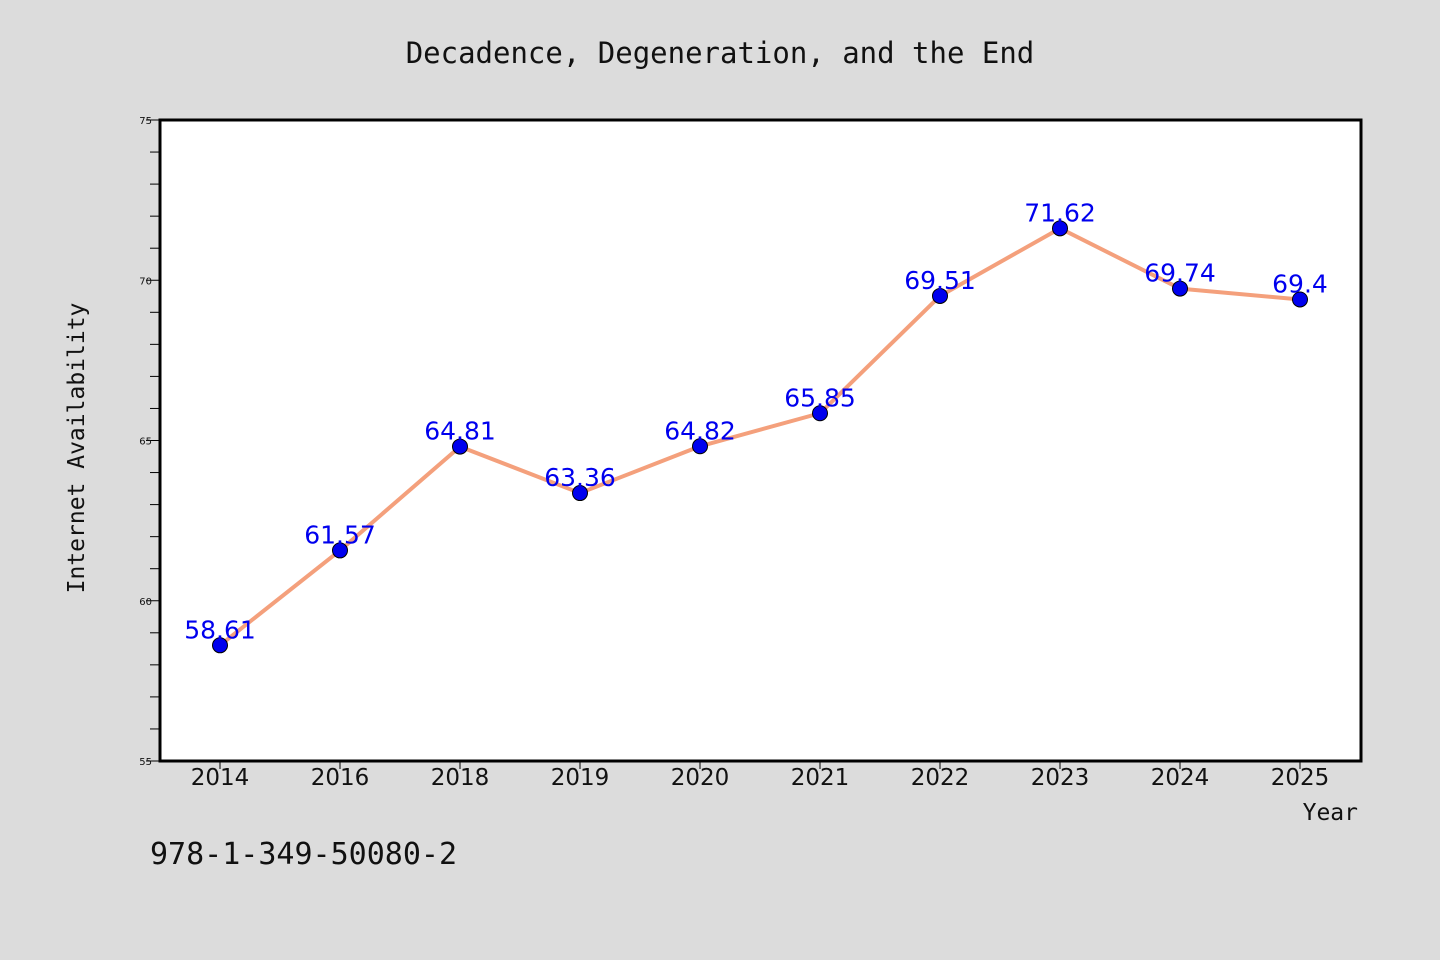 The height and width of the screenshot is (960, 1440). I want to click on x-tick-label: 2019, so click(580, 778).